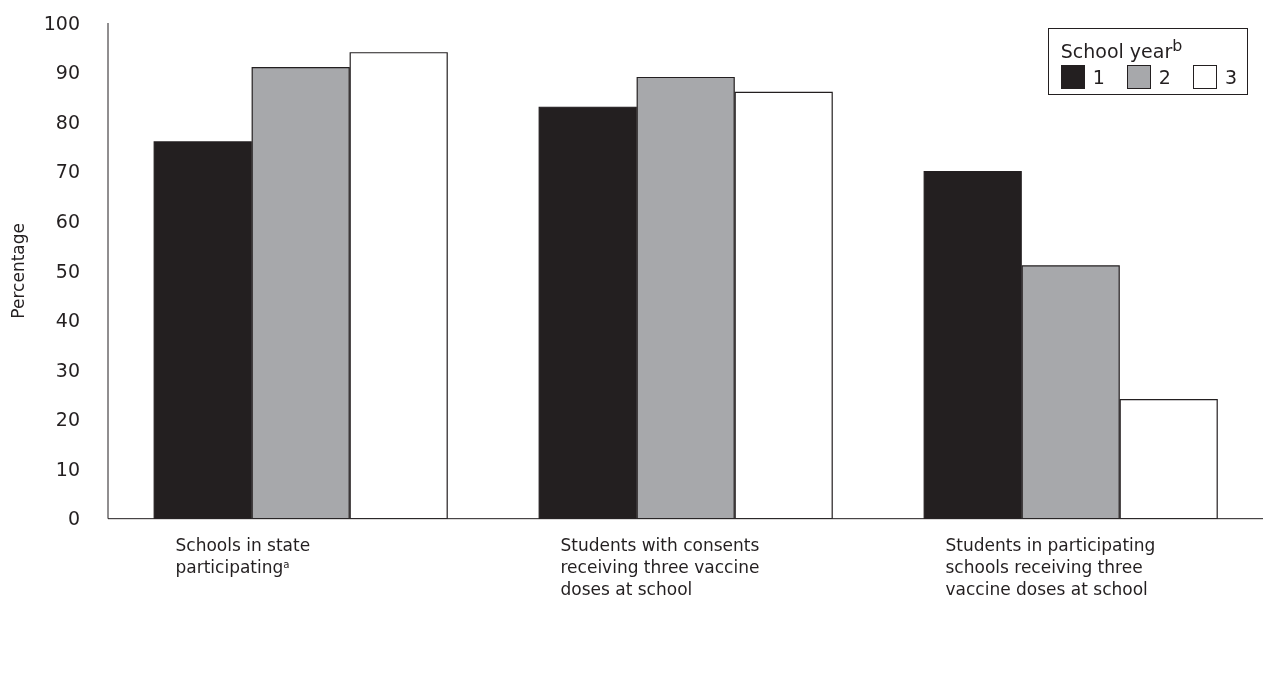 Image resolution: width=1275 pixels, height=692 pixels. What do you see at coordinates (1098, 78) in the screenshot?
I see `legend-label: 1` at bounding box center [1098, 78].